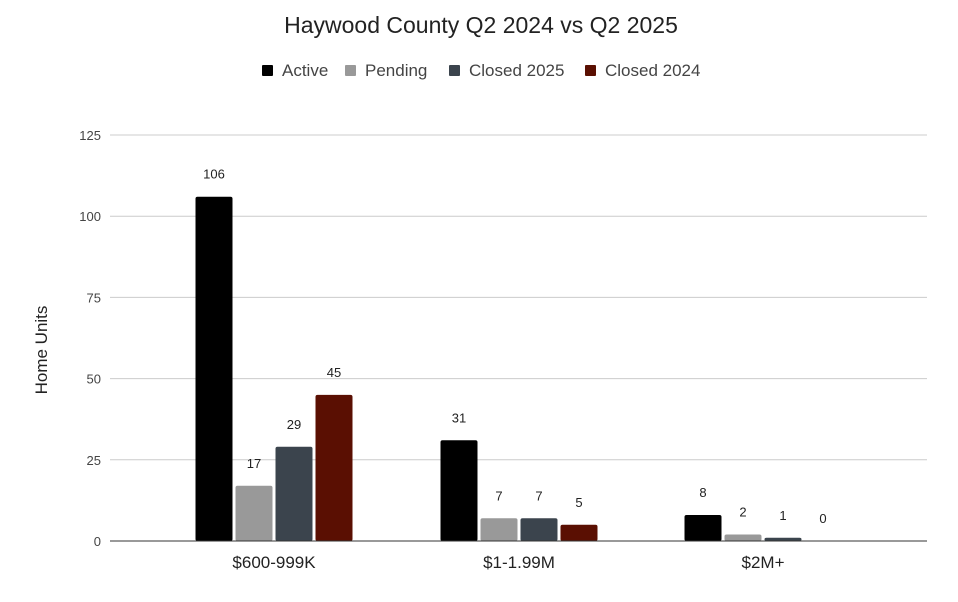 This screenshot has width=958, height=602. I want to click on y-tick-label: 75, so click(94, 297).